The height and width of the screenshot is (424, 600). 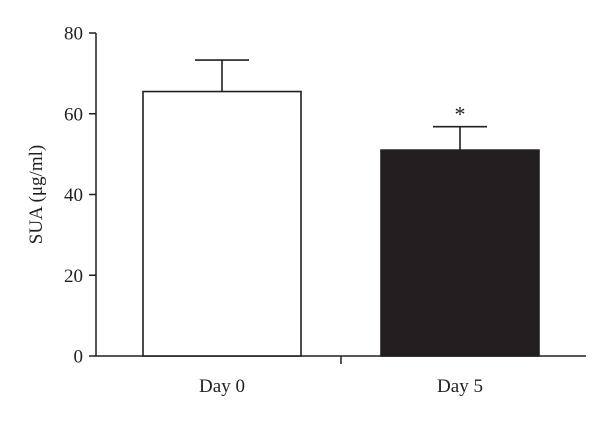 What do you see at coordinates (460, 114) in the screenshot?
I see `significance-marker: *` at bounding box center [460, 114].